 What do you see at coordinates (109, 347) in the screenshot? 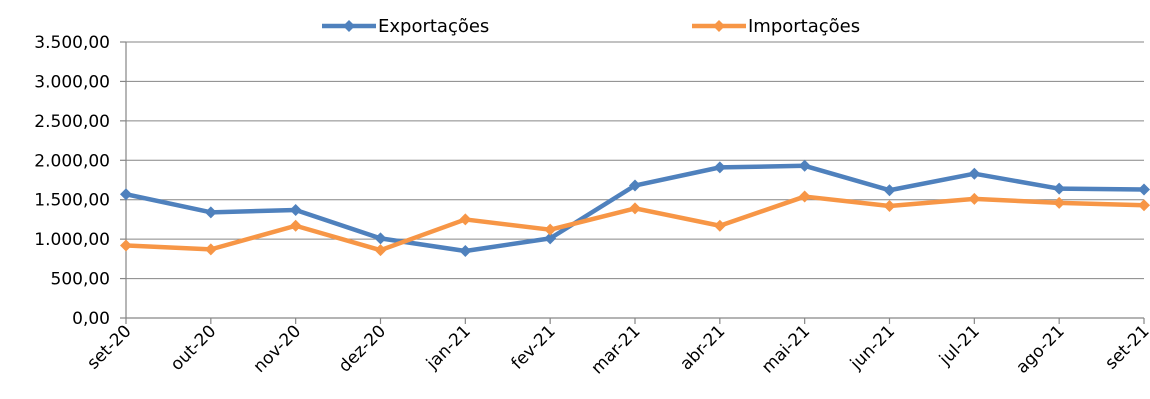
I see `x-tick-label: set-20` at bounding box center [109, 347].